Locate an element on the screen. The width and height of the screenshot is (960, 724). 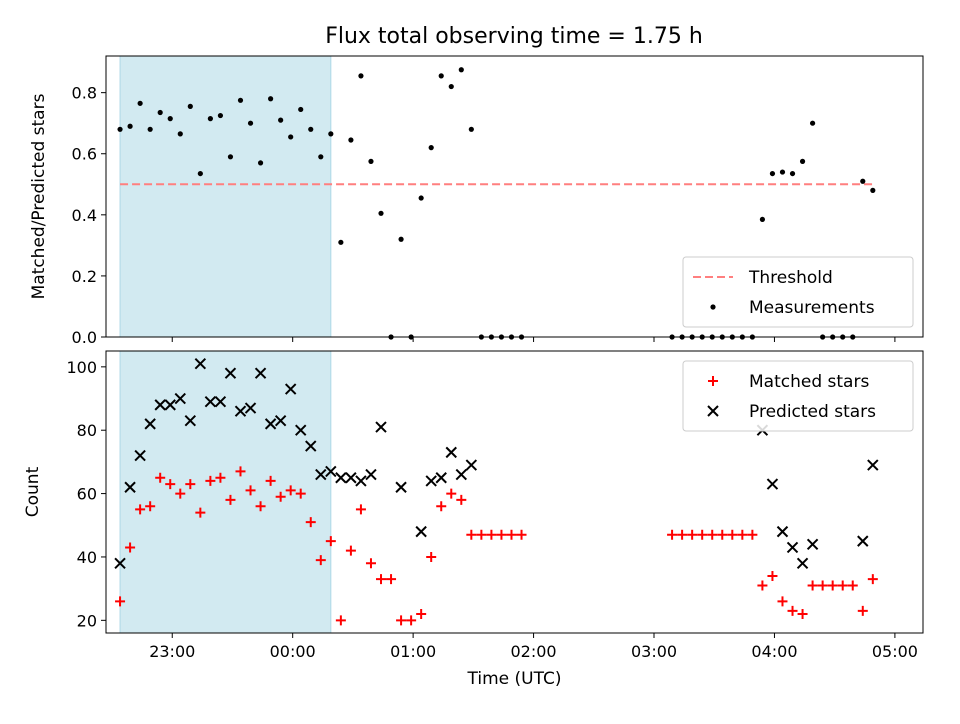
legend-label: Matched stars is located at coordinates (809, 382).